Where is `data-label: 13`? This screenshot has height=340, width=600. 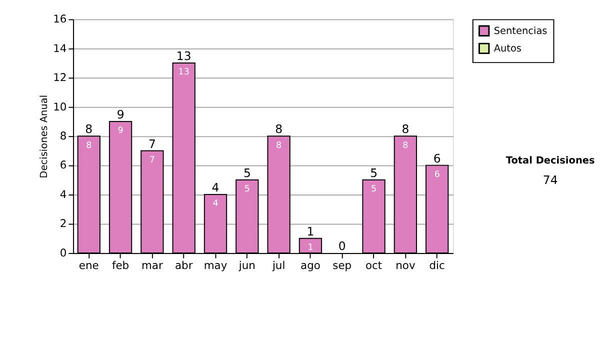 data-label: 13 is located at coordinates (184, 73).